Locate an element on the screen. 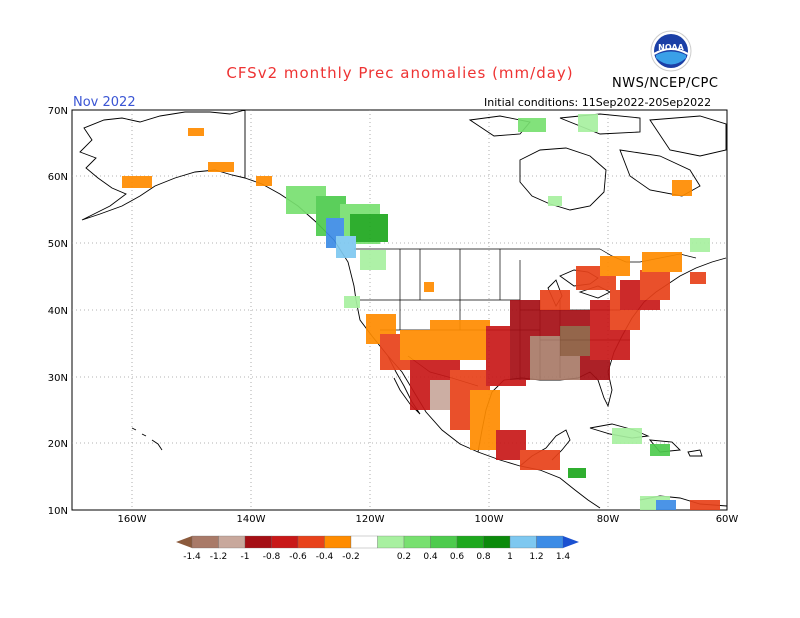 This screenshot has height=618, width=800. legend-label: 0.2 is located at coordinates (404, 557).